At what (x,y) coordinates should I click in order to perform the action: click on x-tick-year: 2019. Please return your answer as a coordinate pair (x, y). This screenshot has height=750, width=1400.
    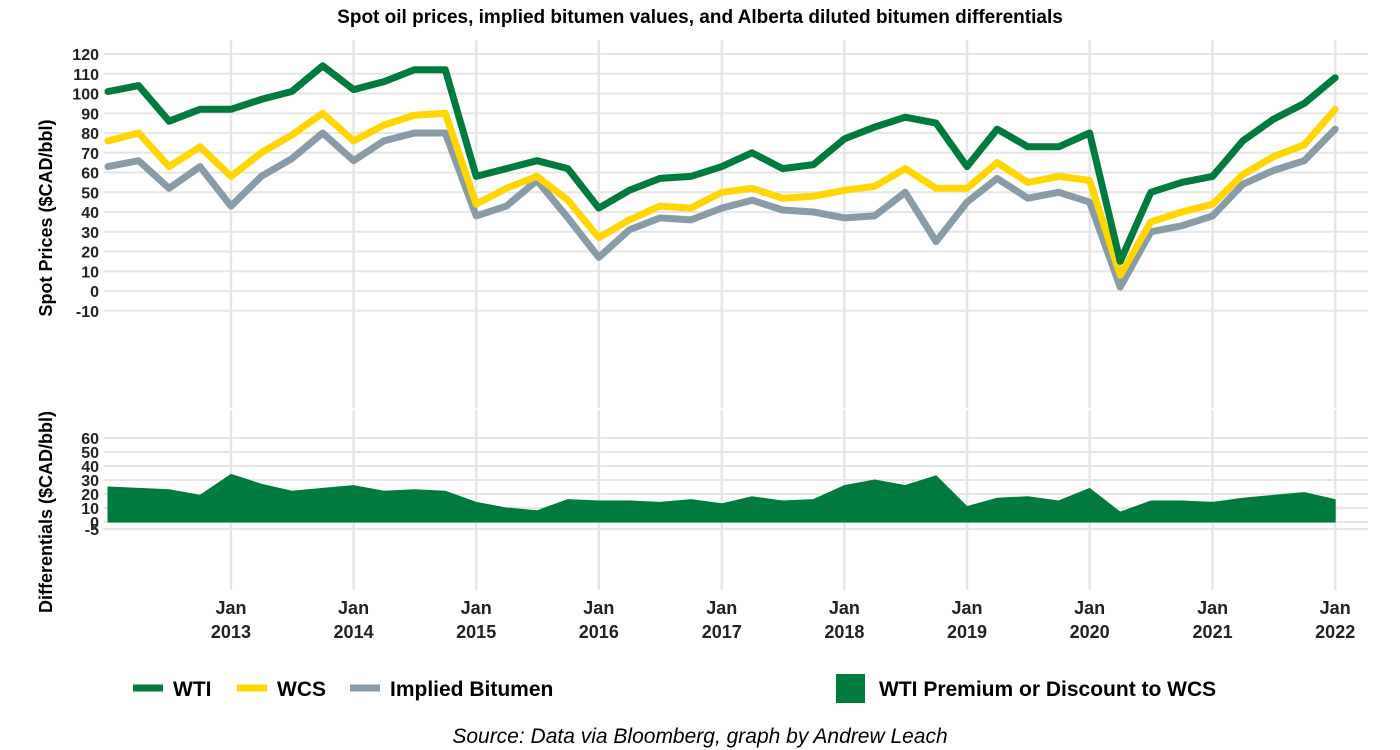
    Looking at the image, I should click on (967, 632).